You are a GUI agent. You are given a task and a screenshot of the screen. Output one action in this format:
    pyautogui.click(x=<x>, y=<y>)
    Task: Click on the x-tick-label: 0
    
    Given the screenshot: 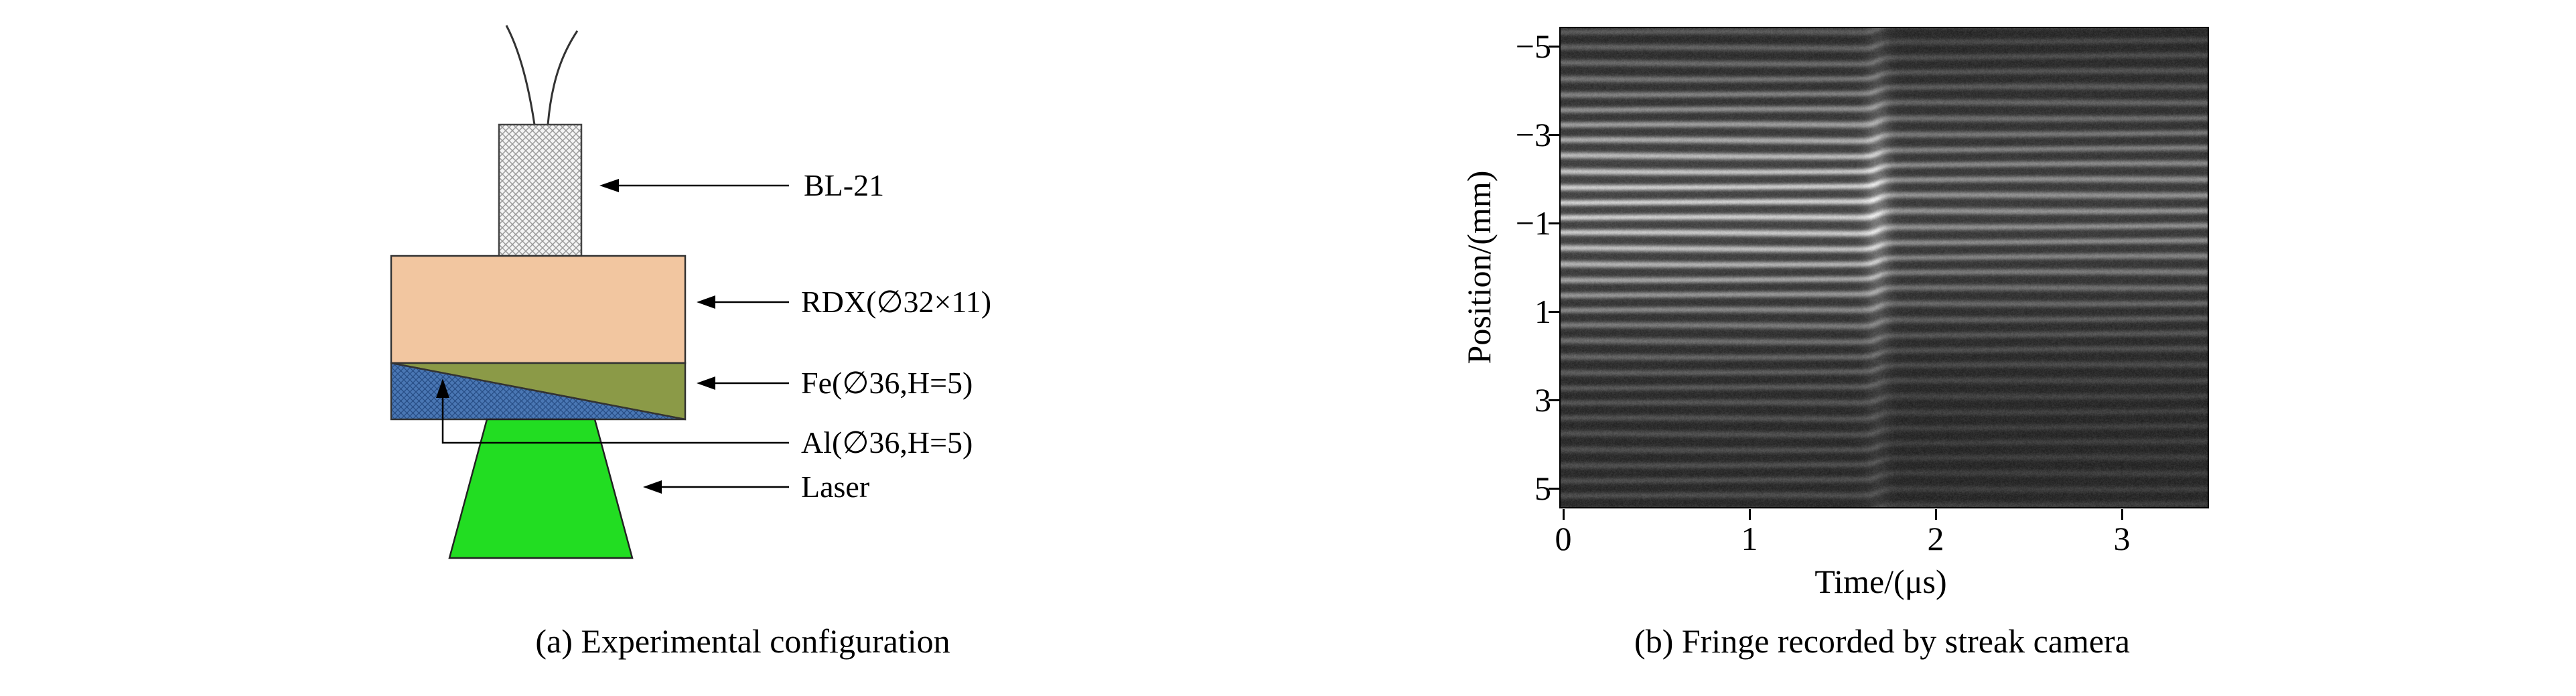 What is the action you would take?
    pyautogui.click(x=1563, y=538)
    